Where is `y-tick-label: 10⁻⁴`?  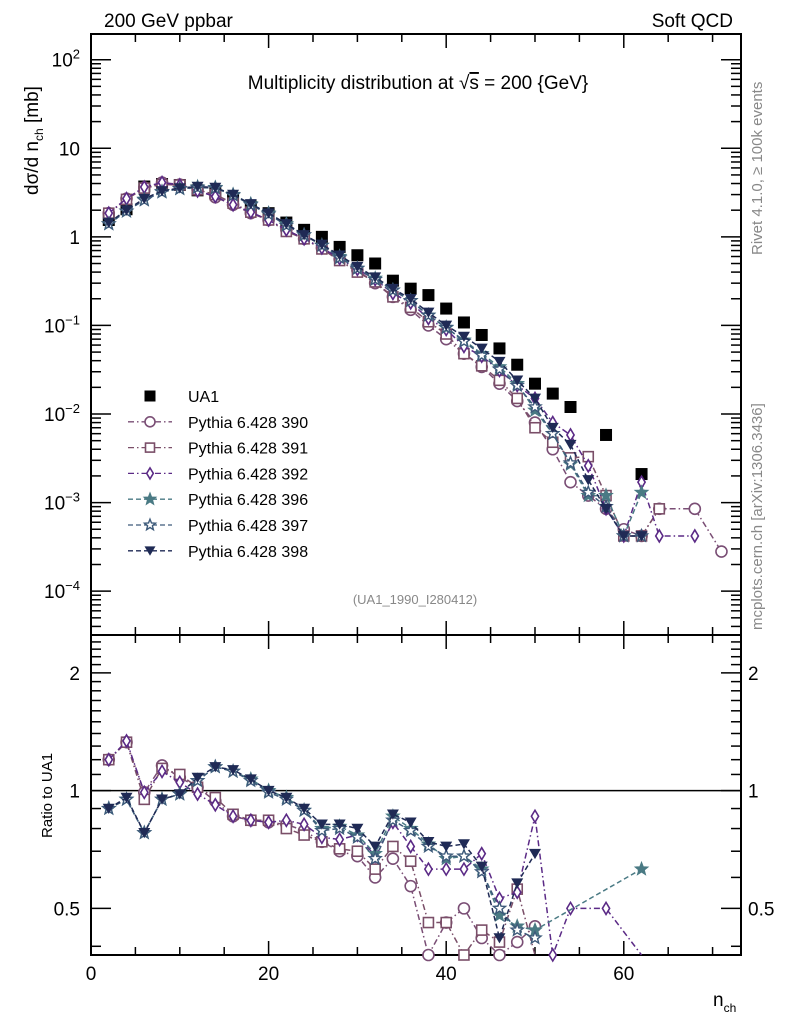 y-tick-label: 10⁻⁴ is located at coordinates (62, 590).